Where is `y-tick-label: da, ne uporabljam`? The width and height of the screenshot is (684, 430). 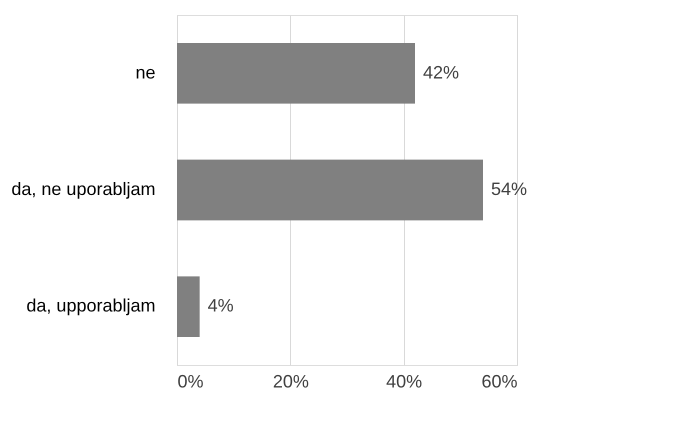 y-tick-label: da, ne uporabljam is located at coordinates (83, 189).